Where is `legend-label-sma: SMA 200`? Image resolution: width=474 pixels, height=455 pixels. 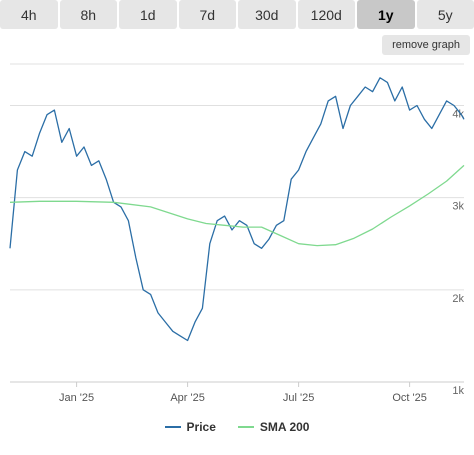
legend-label-sma: SMA 200 is located at coordinates (284, 427).